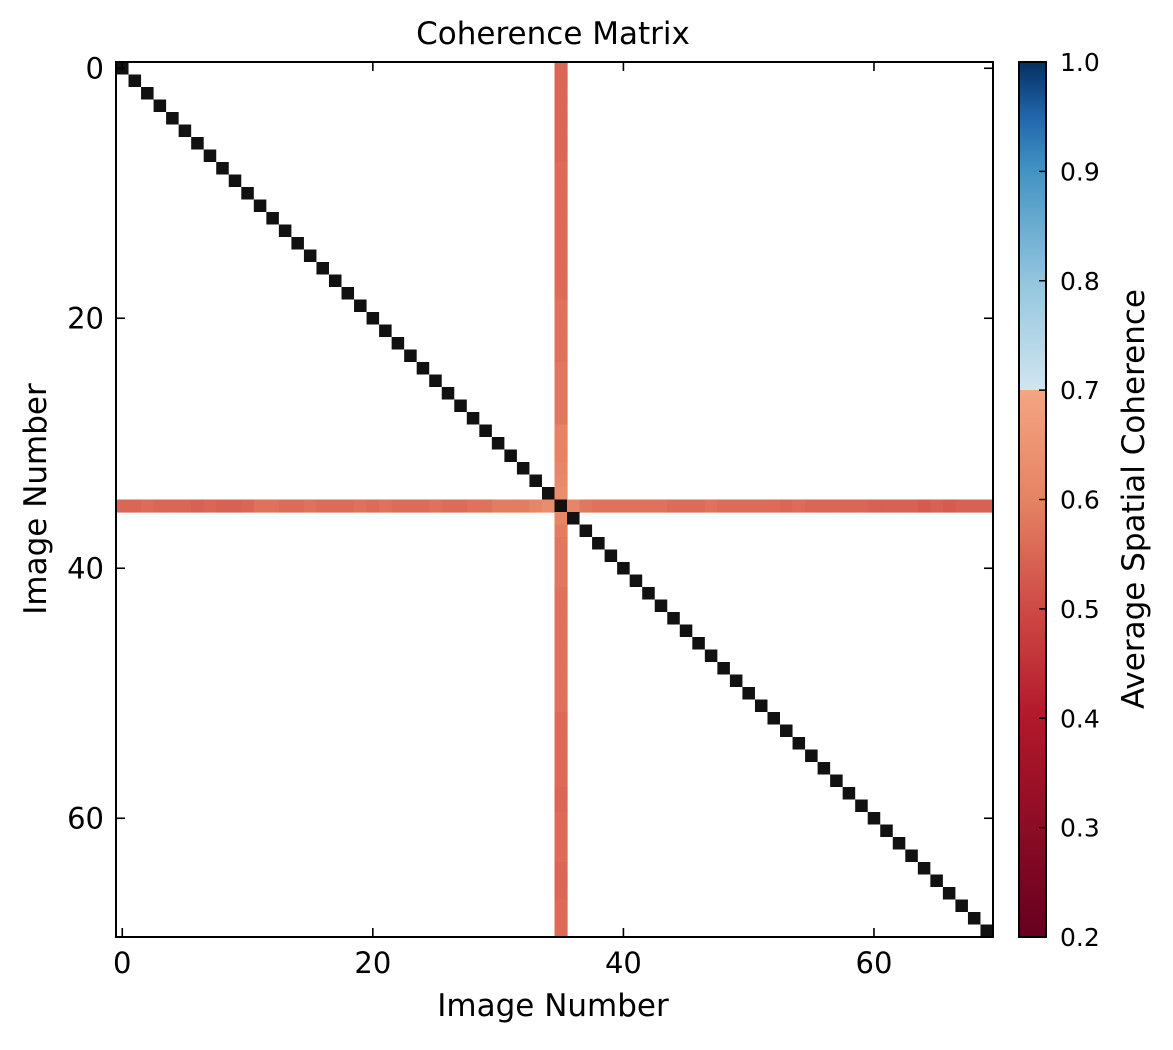 This screenshot has width=1173, height=1050. What do you see at coordinates (623, 963) in the screenshot?
I see `x-tick-label: 40` at bounding box center [623, 963].